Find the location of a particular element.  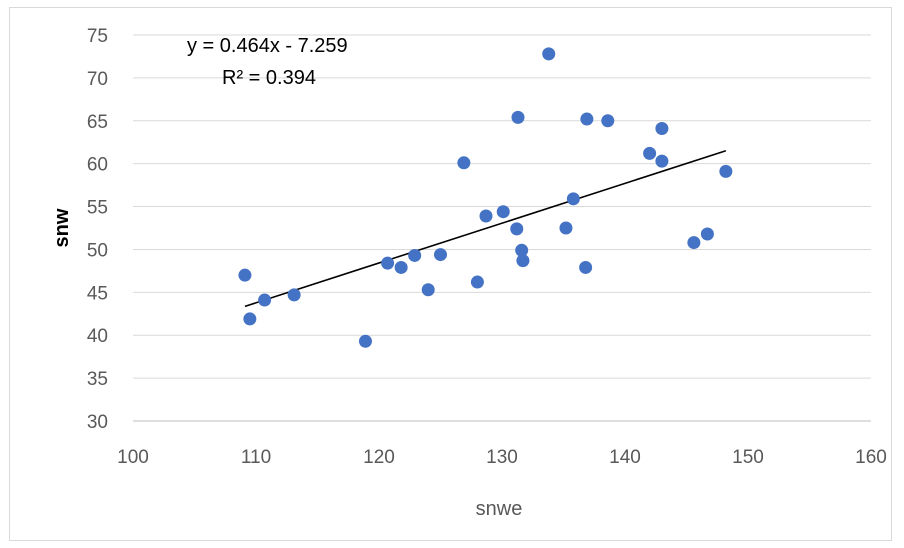

x-tick-label: 120 is located at coordinates (379, 457).